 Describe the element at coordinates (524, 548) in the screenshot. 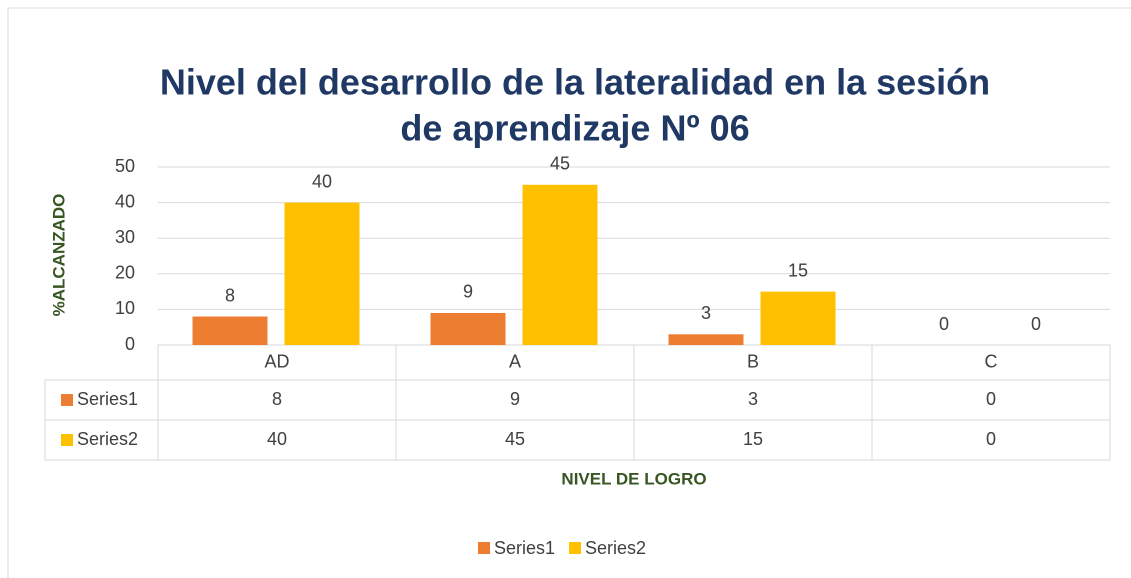

I see `legend-label: Series1` at that location.